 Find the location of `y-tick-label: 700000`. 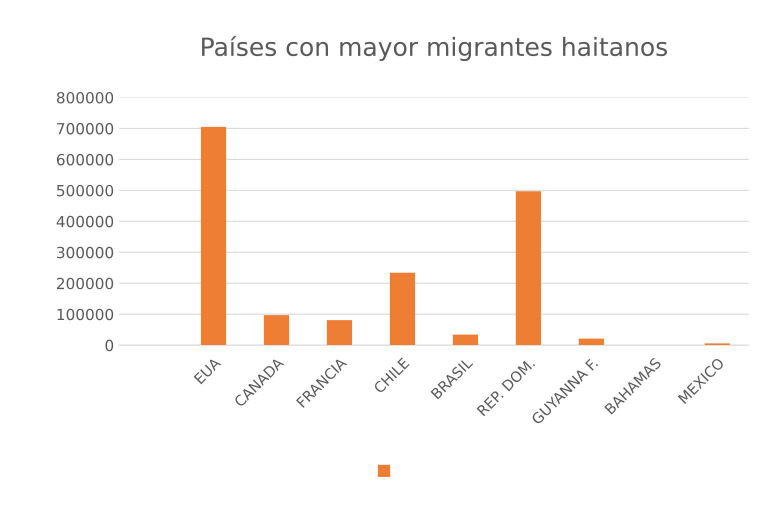

y-tick-label: 700000 is located at coordinates (85, 128).